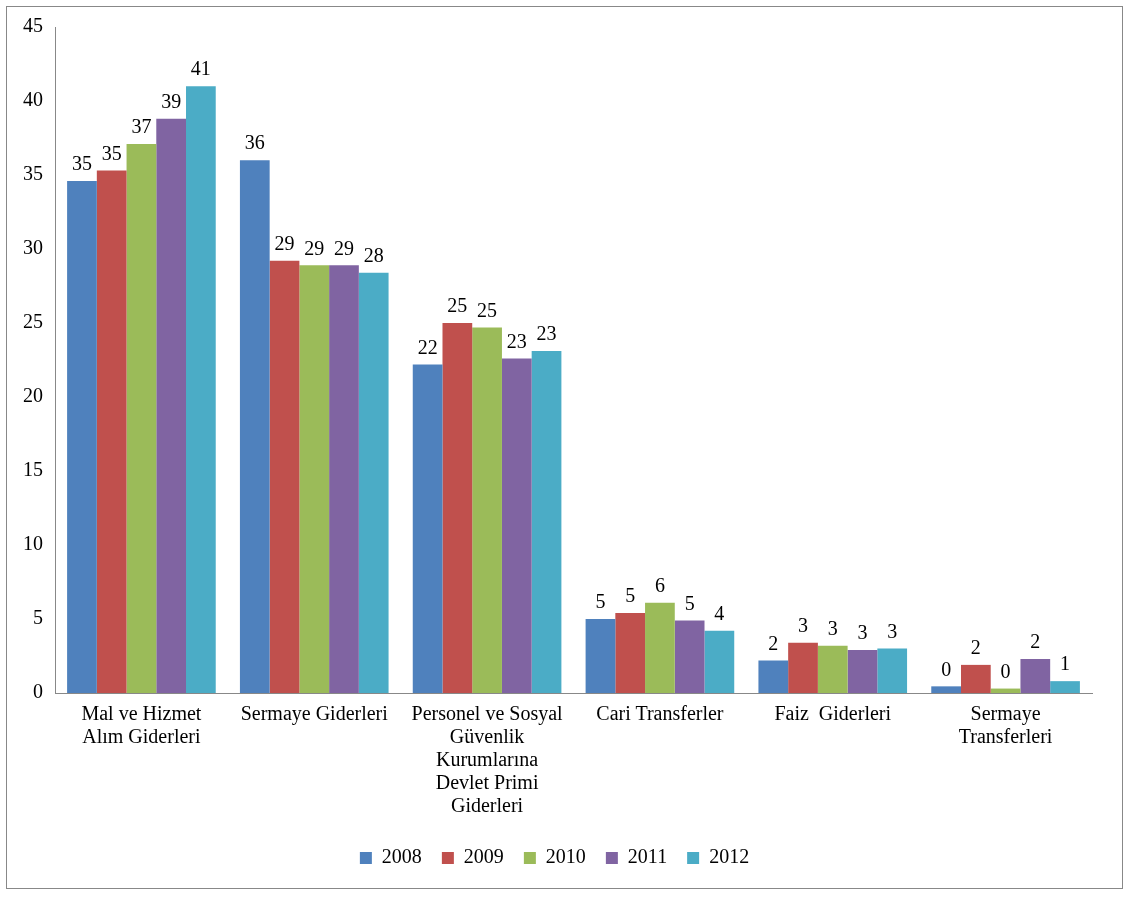 This screenshot has width=1131, height=897. Describe the element at coordinates (719, 613) in the screenshot. I see `data-label: 4` at that location.